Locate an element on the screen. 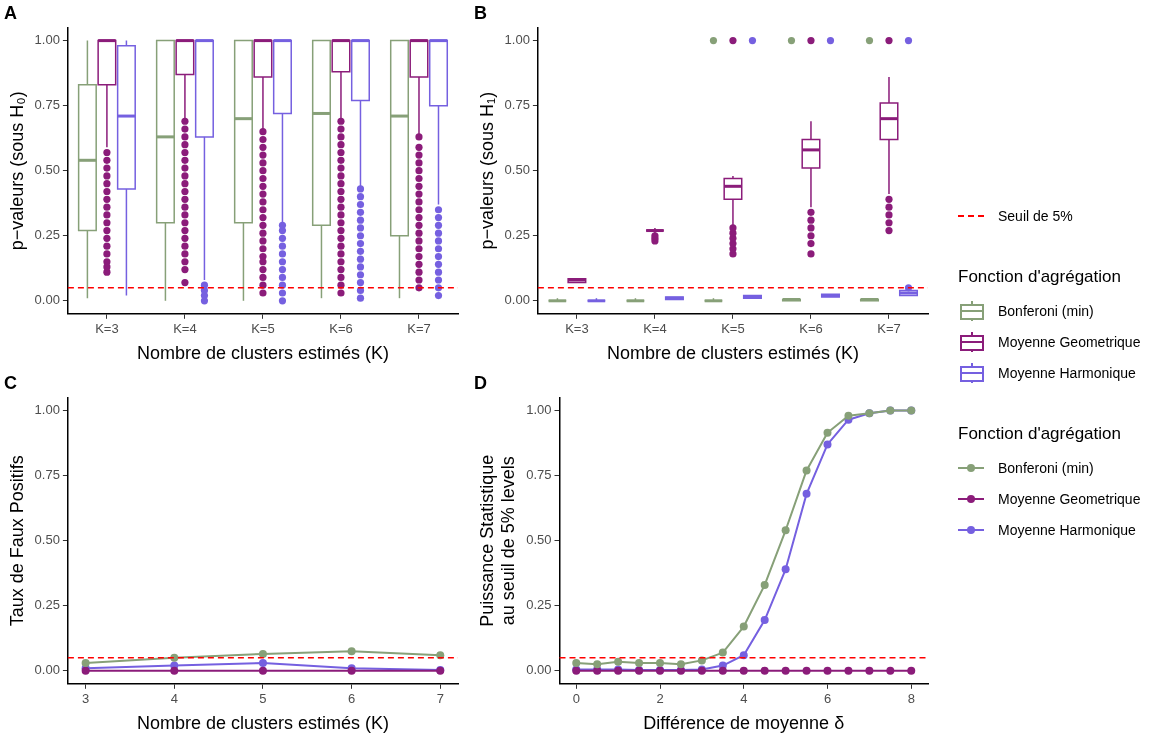  x-tick-label: 3 is located at coordinates (86, 699).